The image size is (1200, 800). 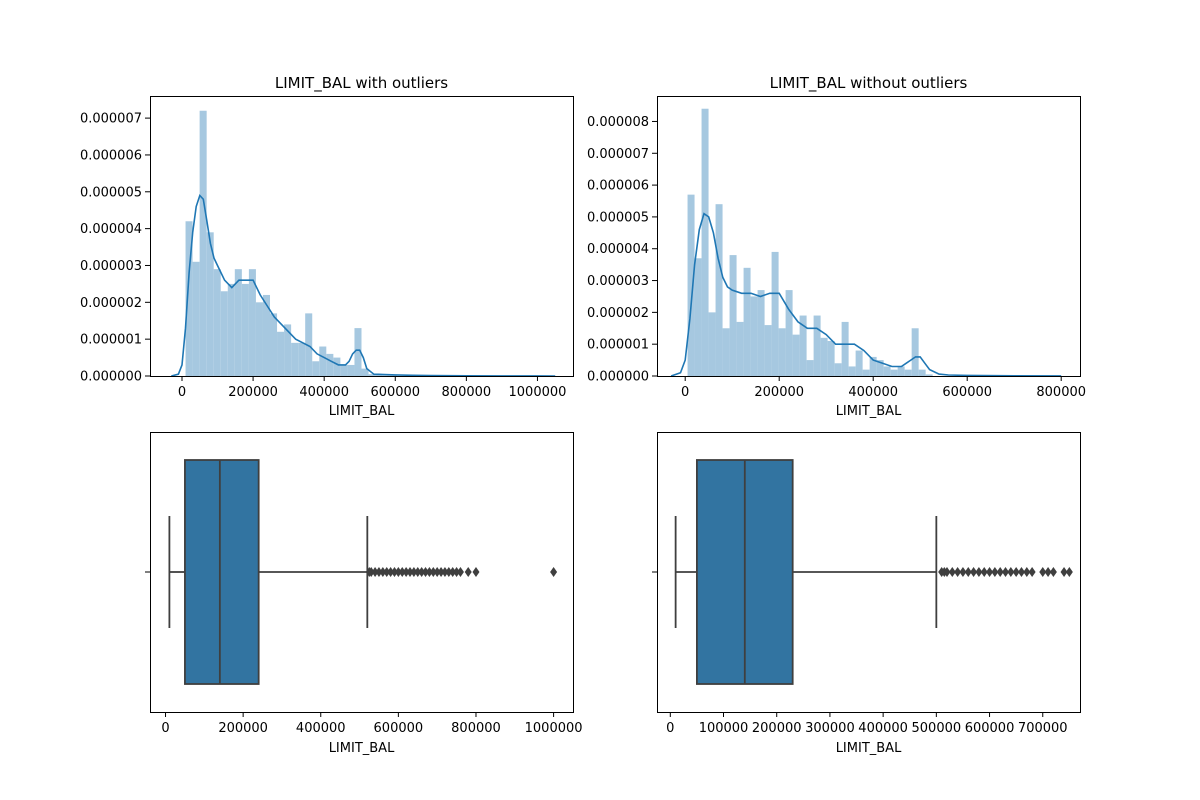 I want to click on boxplot-without-outliers-box, so click(x=806, y=572).